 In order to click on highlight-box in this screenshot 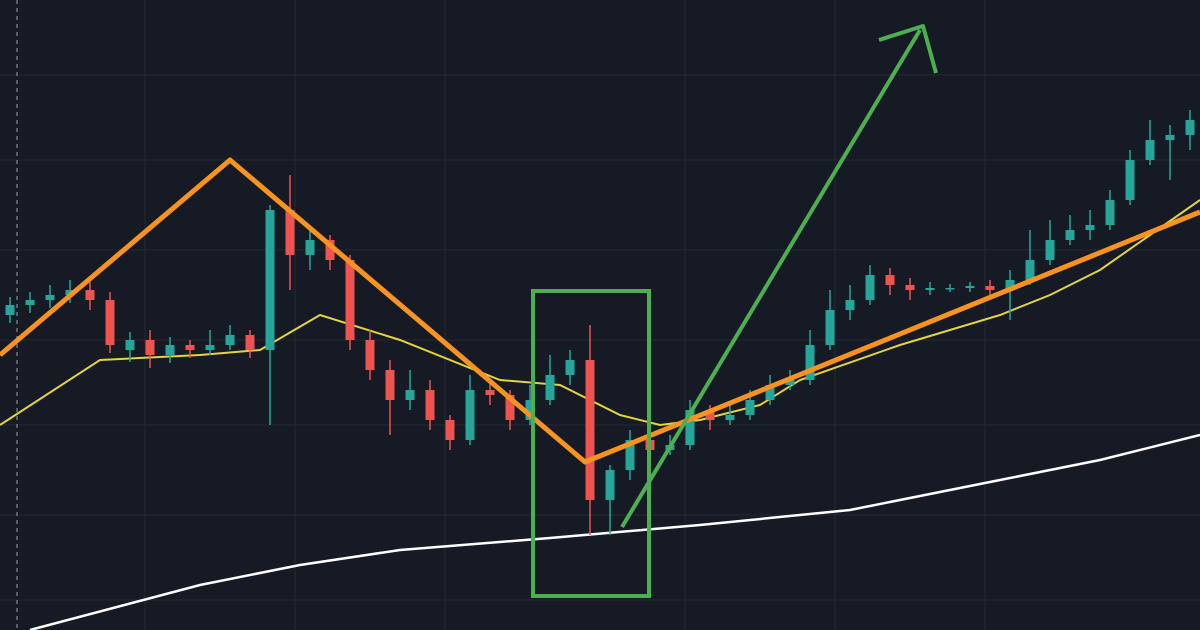, I will do `click(591, 443)`.